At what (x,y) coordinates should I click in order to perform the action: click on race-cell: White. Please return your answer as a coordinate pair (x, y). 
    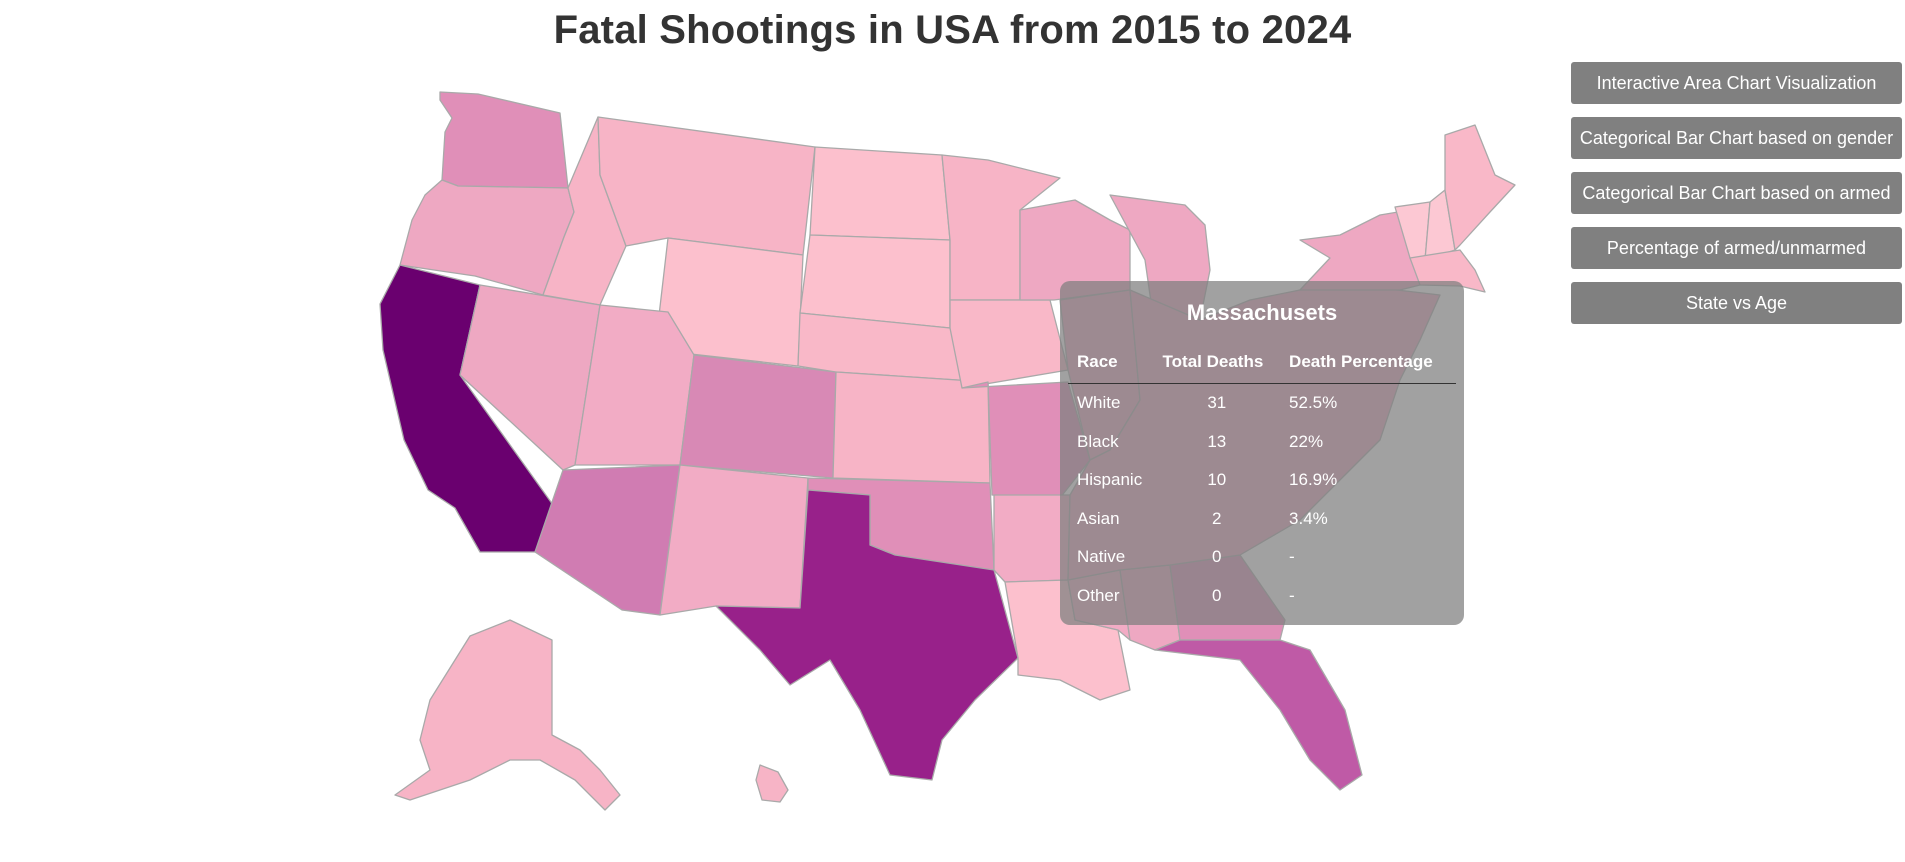
    Looking at the image, I should click on (1099, 403).